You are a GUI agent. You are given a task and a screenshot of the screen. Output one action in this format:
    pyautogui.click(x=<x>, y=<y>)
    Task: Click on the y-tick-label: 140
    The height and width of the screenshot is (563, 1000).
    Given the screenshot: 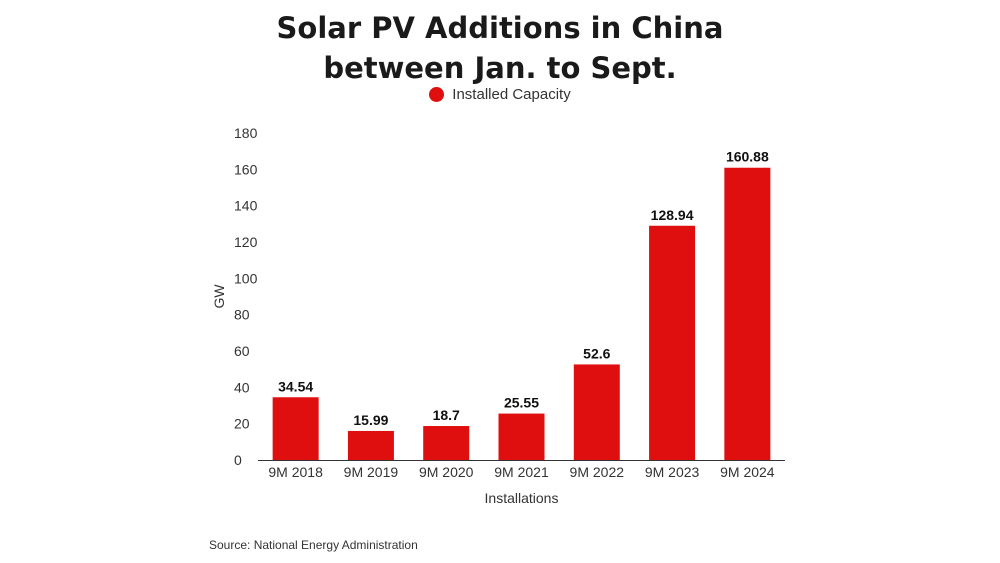 What is the action you would take?
    pyautogui.click(x=246, y=206)
    